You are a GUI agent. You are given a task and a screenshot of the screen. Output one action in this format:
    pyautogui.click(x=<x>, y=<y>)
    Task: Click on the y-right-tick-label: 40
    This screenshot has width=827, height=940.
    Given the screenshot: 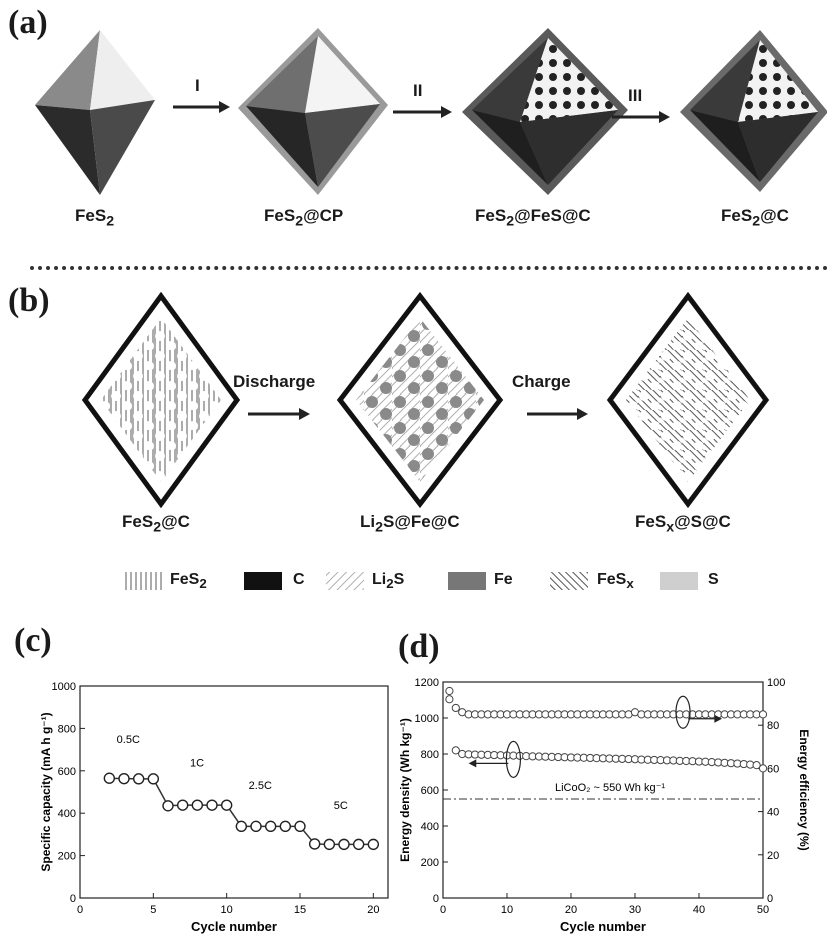 What is the action you would take?
    pyautogui.click(x=773, y=813)
    